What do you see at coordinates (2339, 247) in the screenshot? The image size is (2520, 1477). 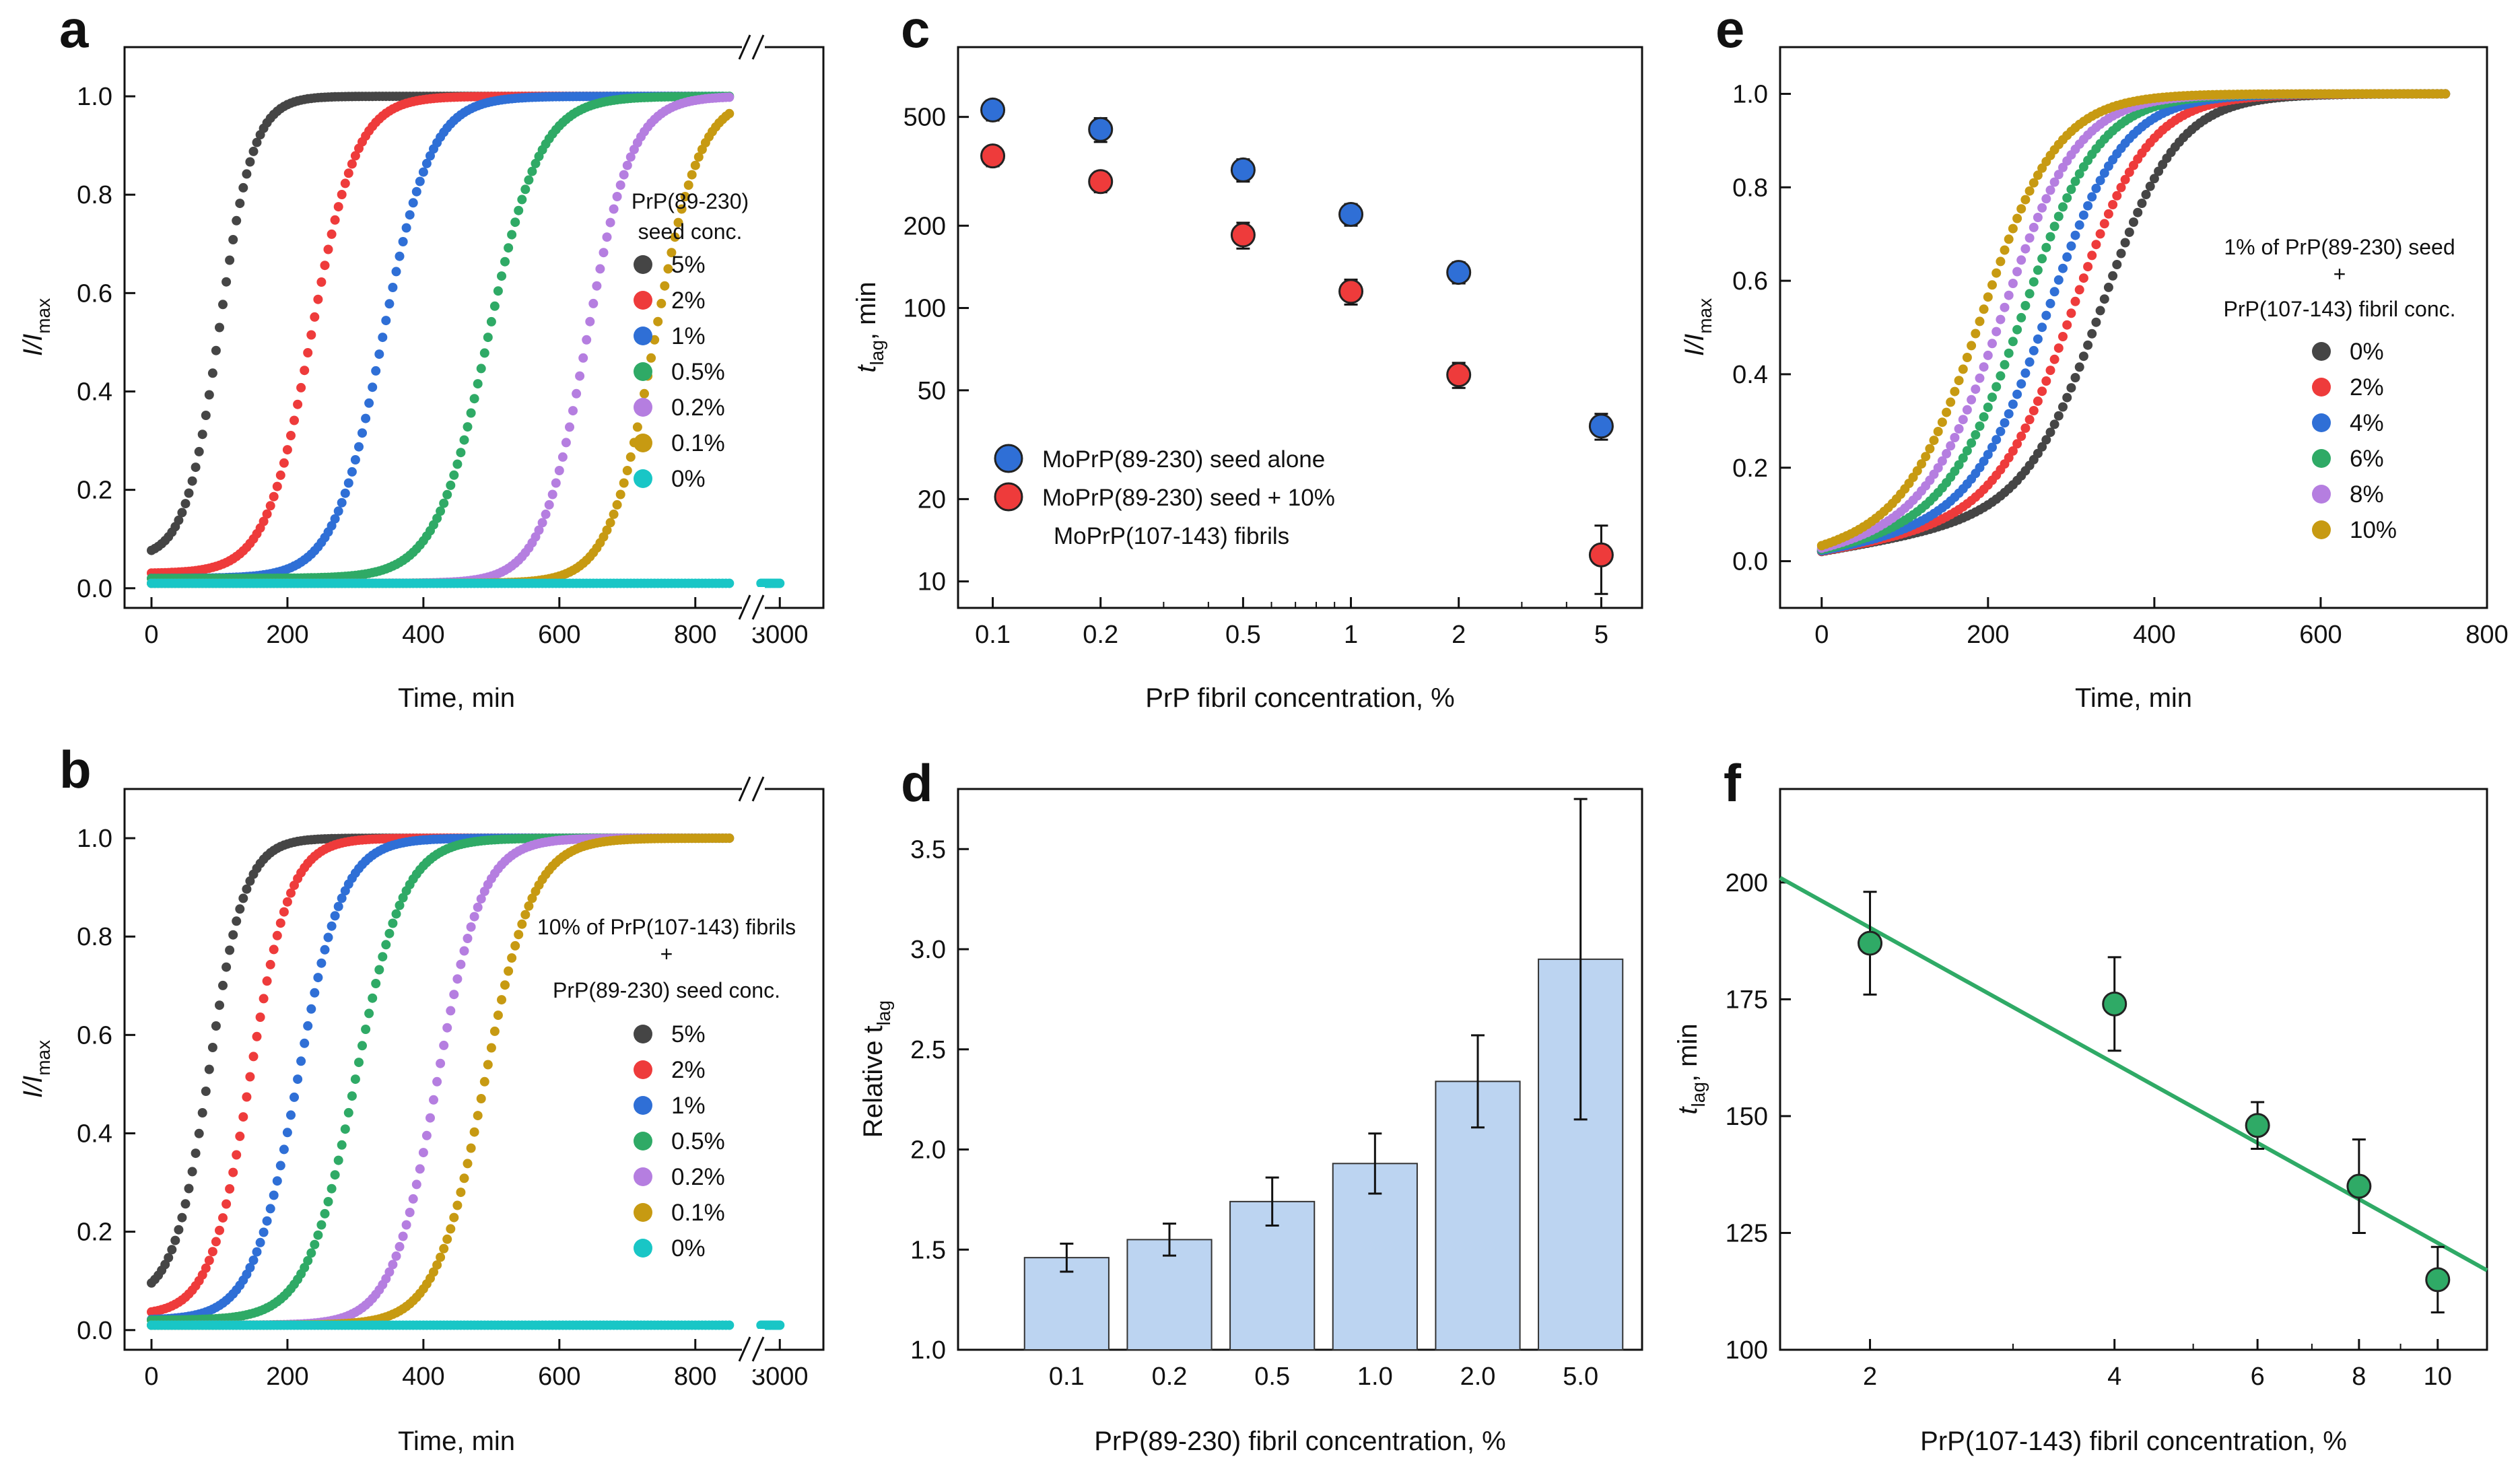 I see `legend-title-e-1: 1% of PrP(89-230) seed` at bounding box center [2339, 247].